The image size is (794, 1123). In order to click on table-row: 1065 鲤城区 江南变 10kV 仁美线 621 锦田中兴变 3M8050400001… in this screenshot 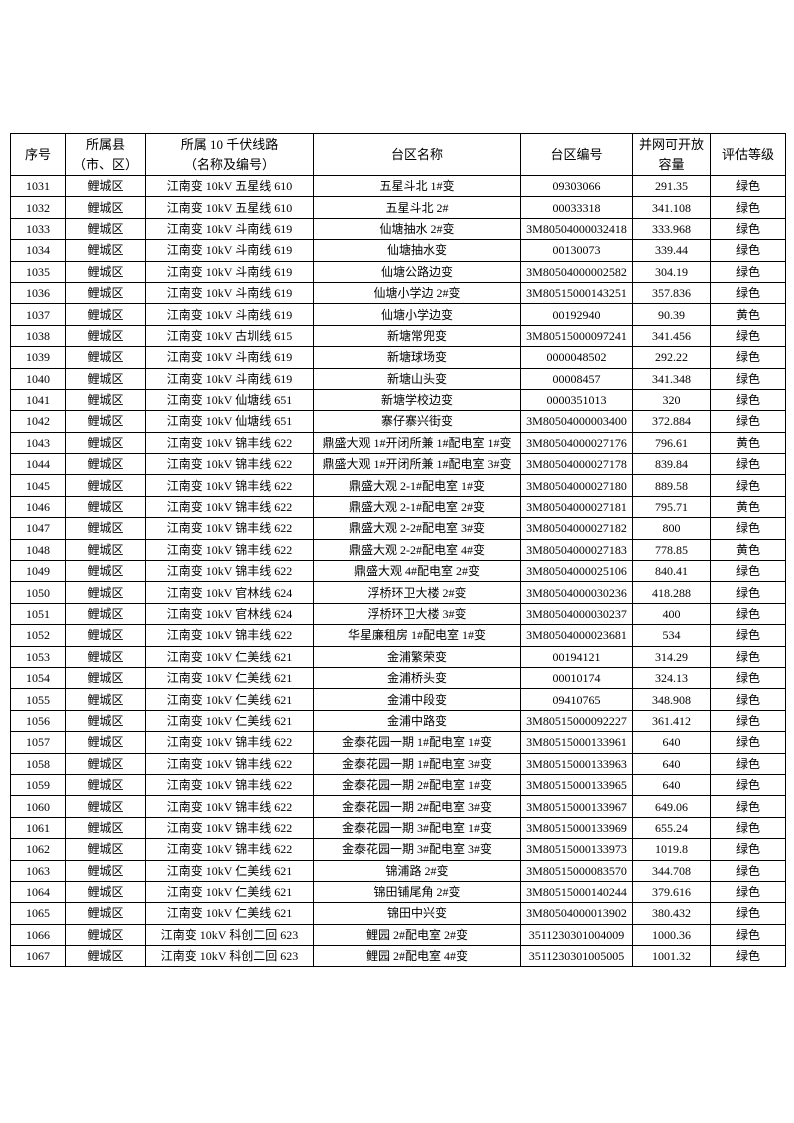, I will do `click(398, 913)`.